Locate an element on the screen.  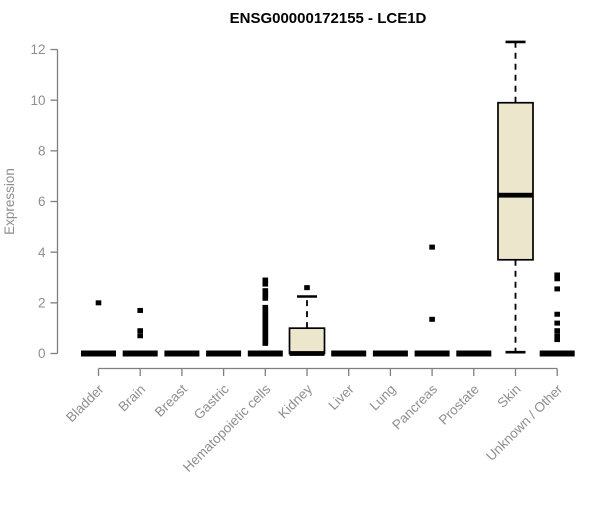
x-tick-label: Bladder is located at coordinates (85, 403).